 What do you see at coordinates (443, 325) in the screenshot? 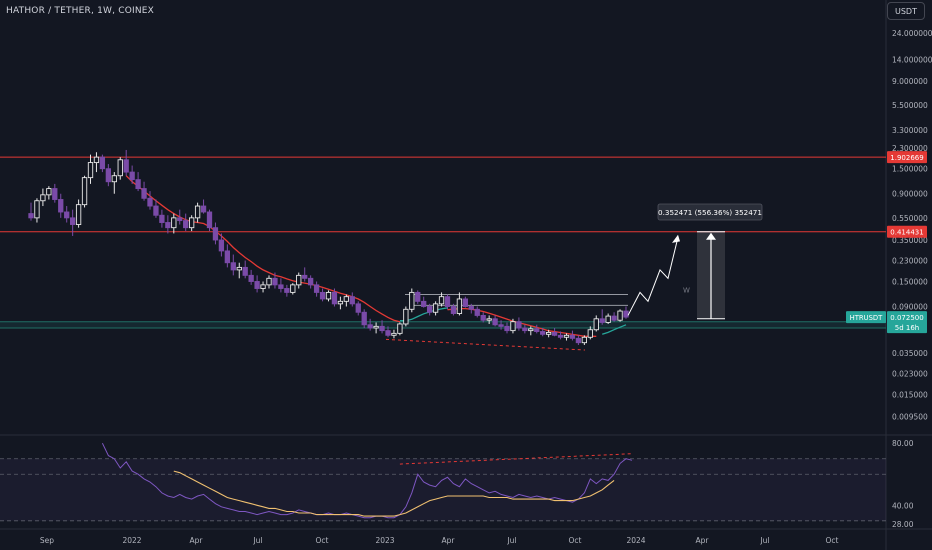
I see `support-zone` at bounding box center [443, 325].